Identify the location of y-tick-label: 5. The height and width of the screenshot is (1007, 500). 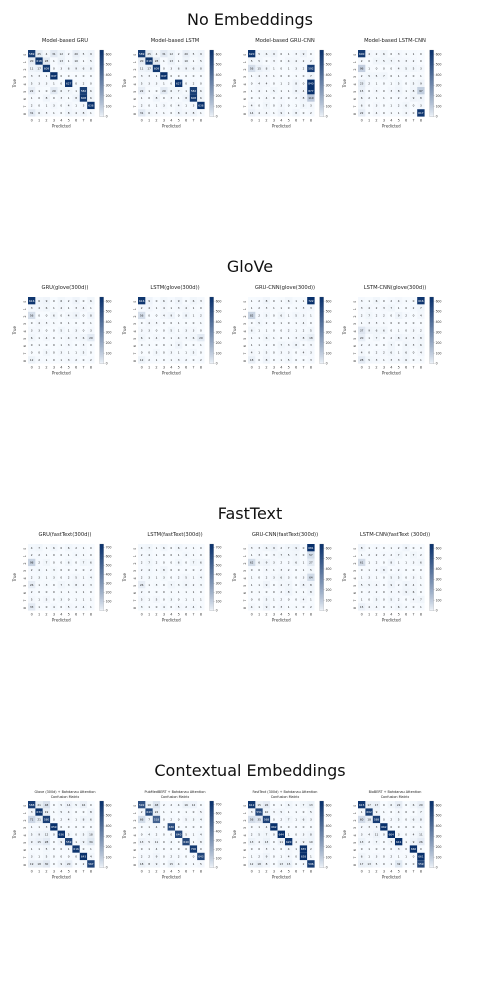
(25, 339).